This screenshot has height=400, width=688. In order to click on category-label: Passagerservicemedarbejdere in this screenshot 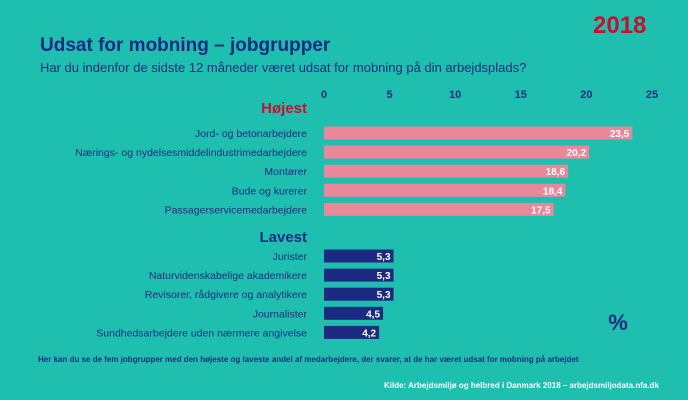, I will do `click(236, 210)`.